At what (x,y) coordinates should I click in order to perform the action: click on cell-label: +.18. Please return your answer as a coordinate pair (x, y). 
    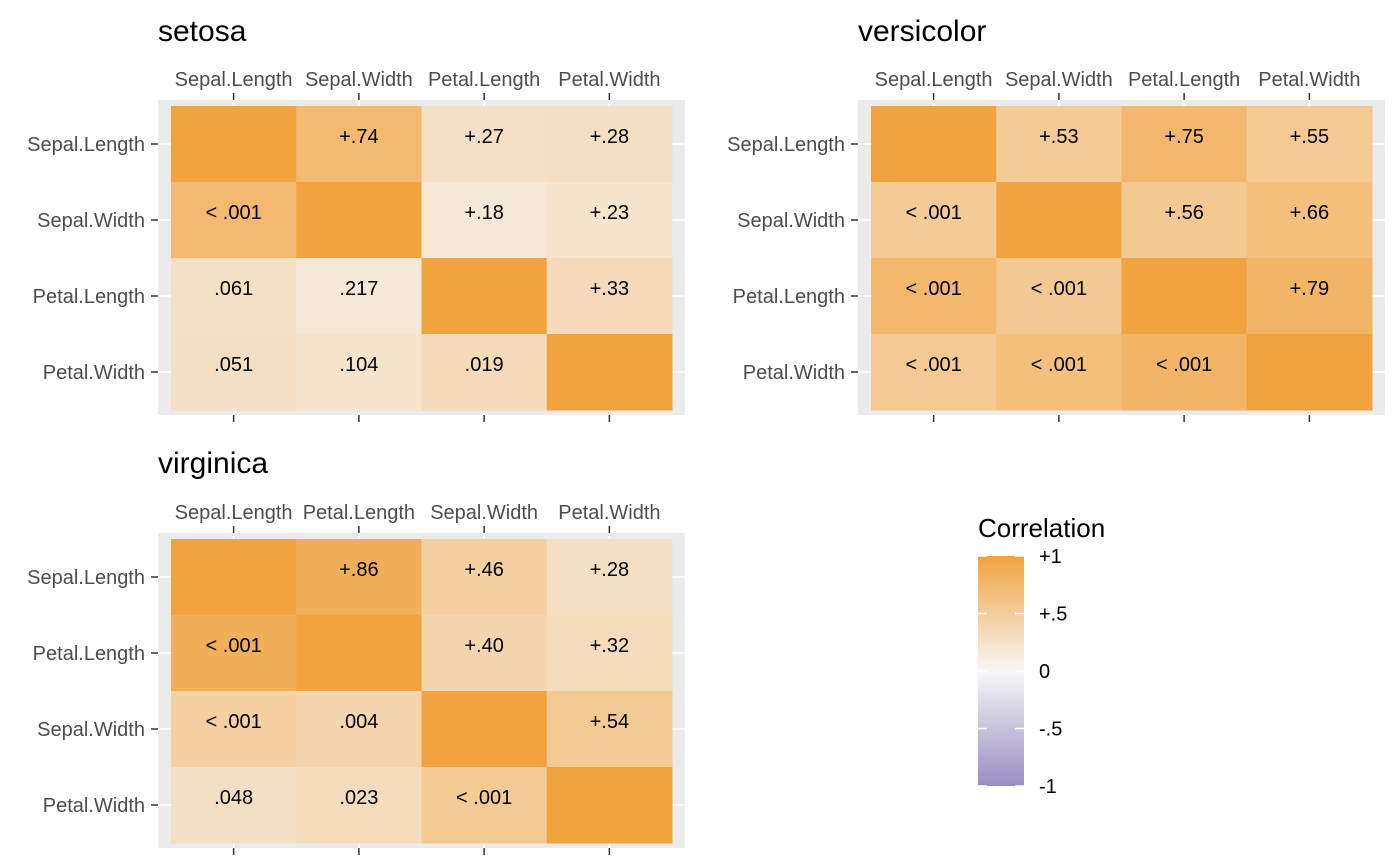
    Looking at the image, I should click on (483, 213).